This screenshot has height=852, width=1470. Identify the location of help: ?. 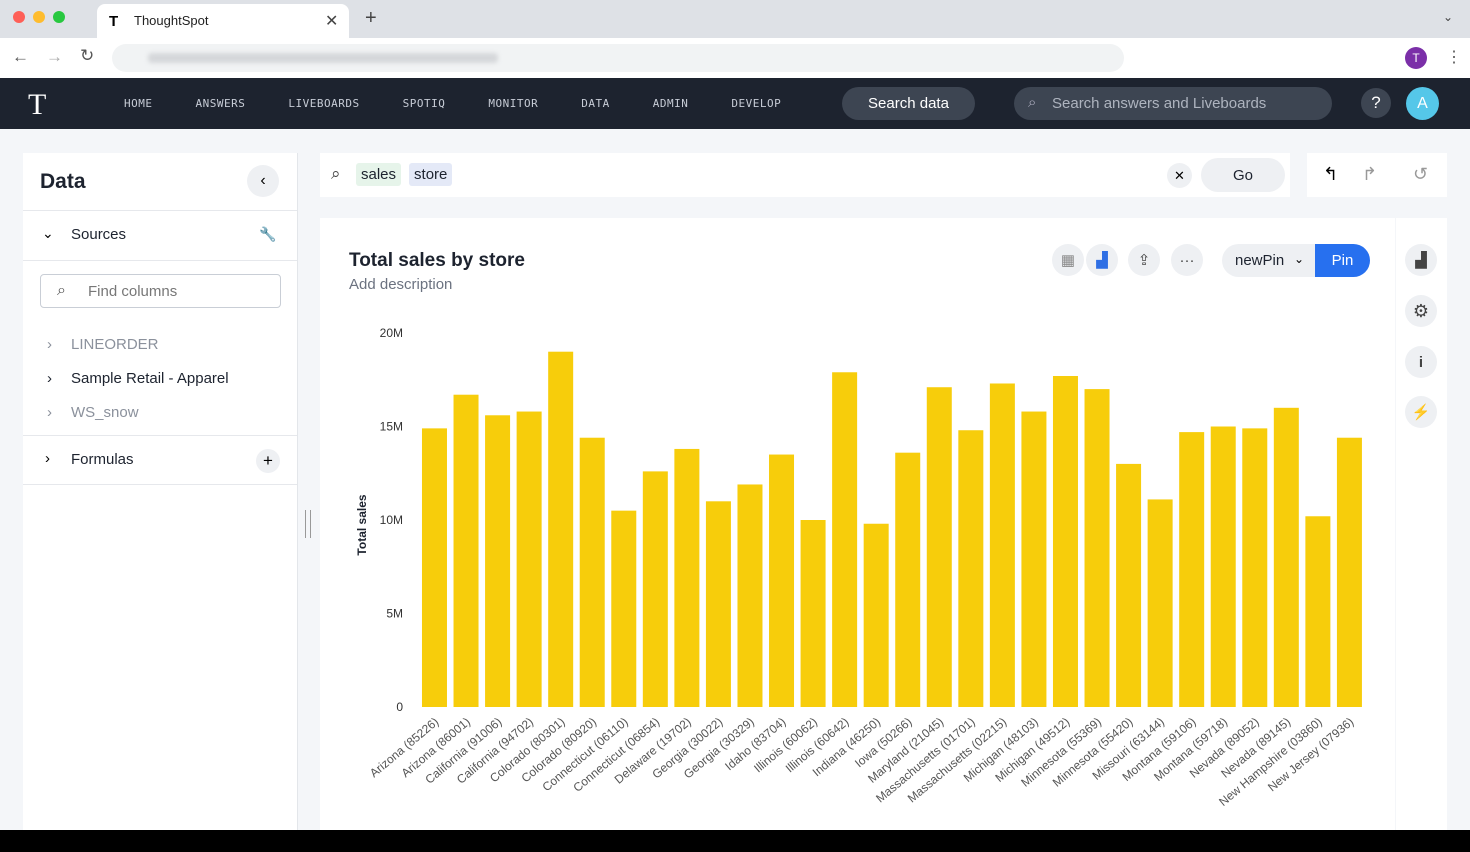
(1376, 103).